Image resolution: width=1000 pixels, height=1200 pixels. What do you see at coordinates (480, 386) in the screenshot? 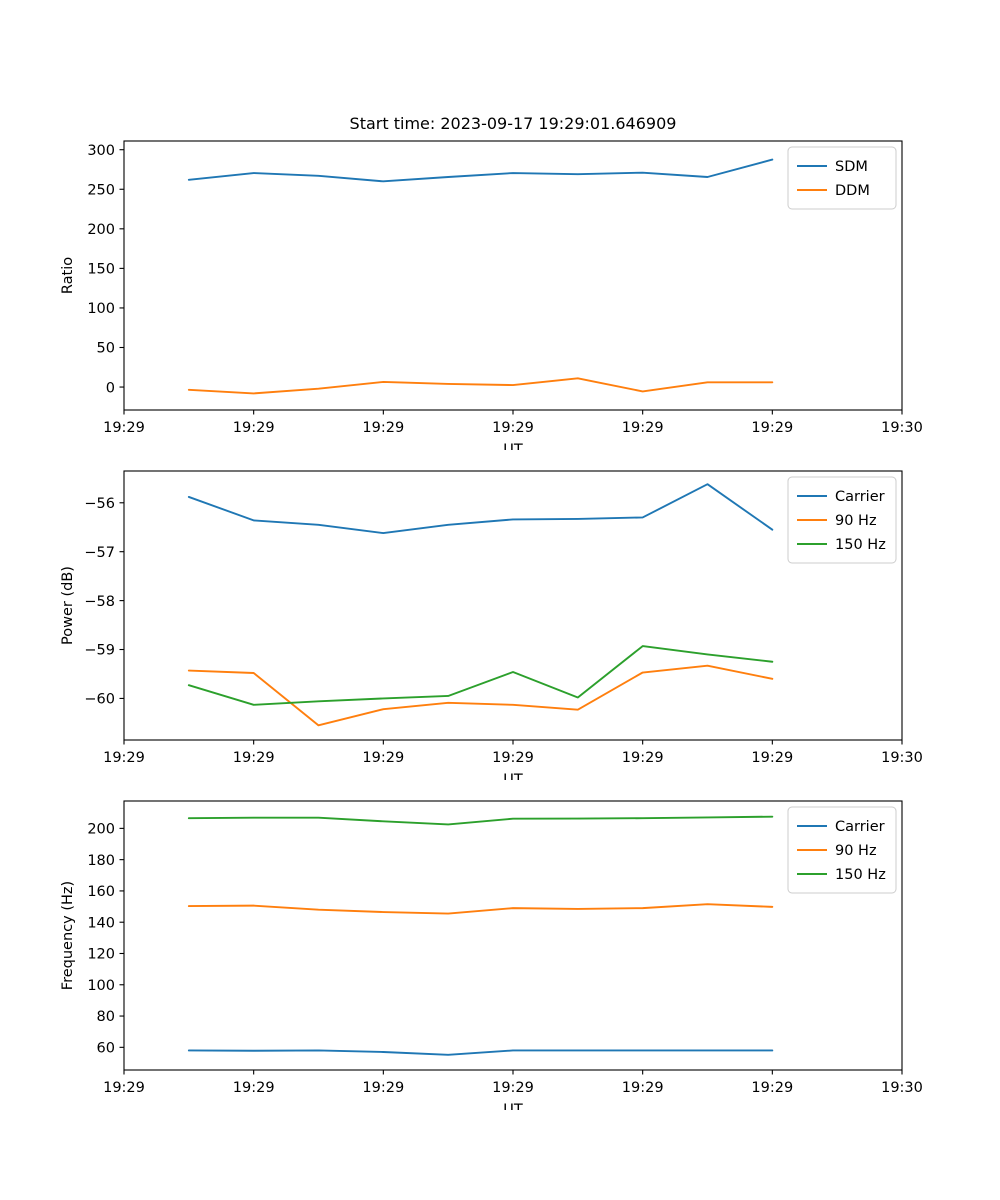
I see `series-line-ddm` at bounding box center [480, 386].